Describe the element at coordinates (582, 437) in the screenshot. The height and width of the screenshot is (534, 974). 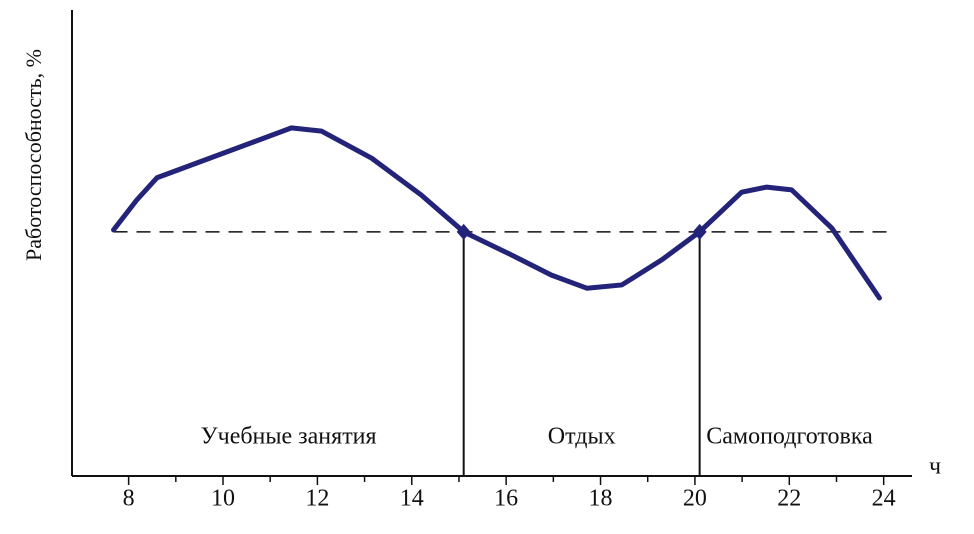
I see `region-label: Отдых` at that location.